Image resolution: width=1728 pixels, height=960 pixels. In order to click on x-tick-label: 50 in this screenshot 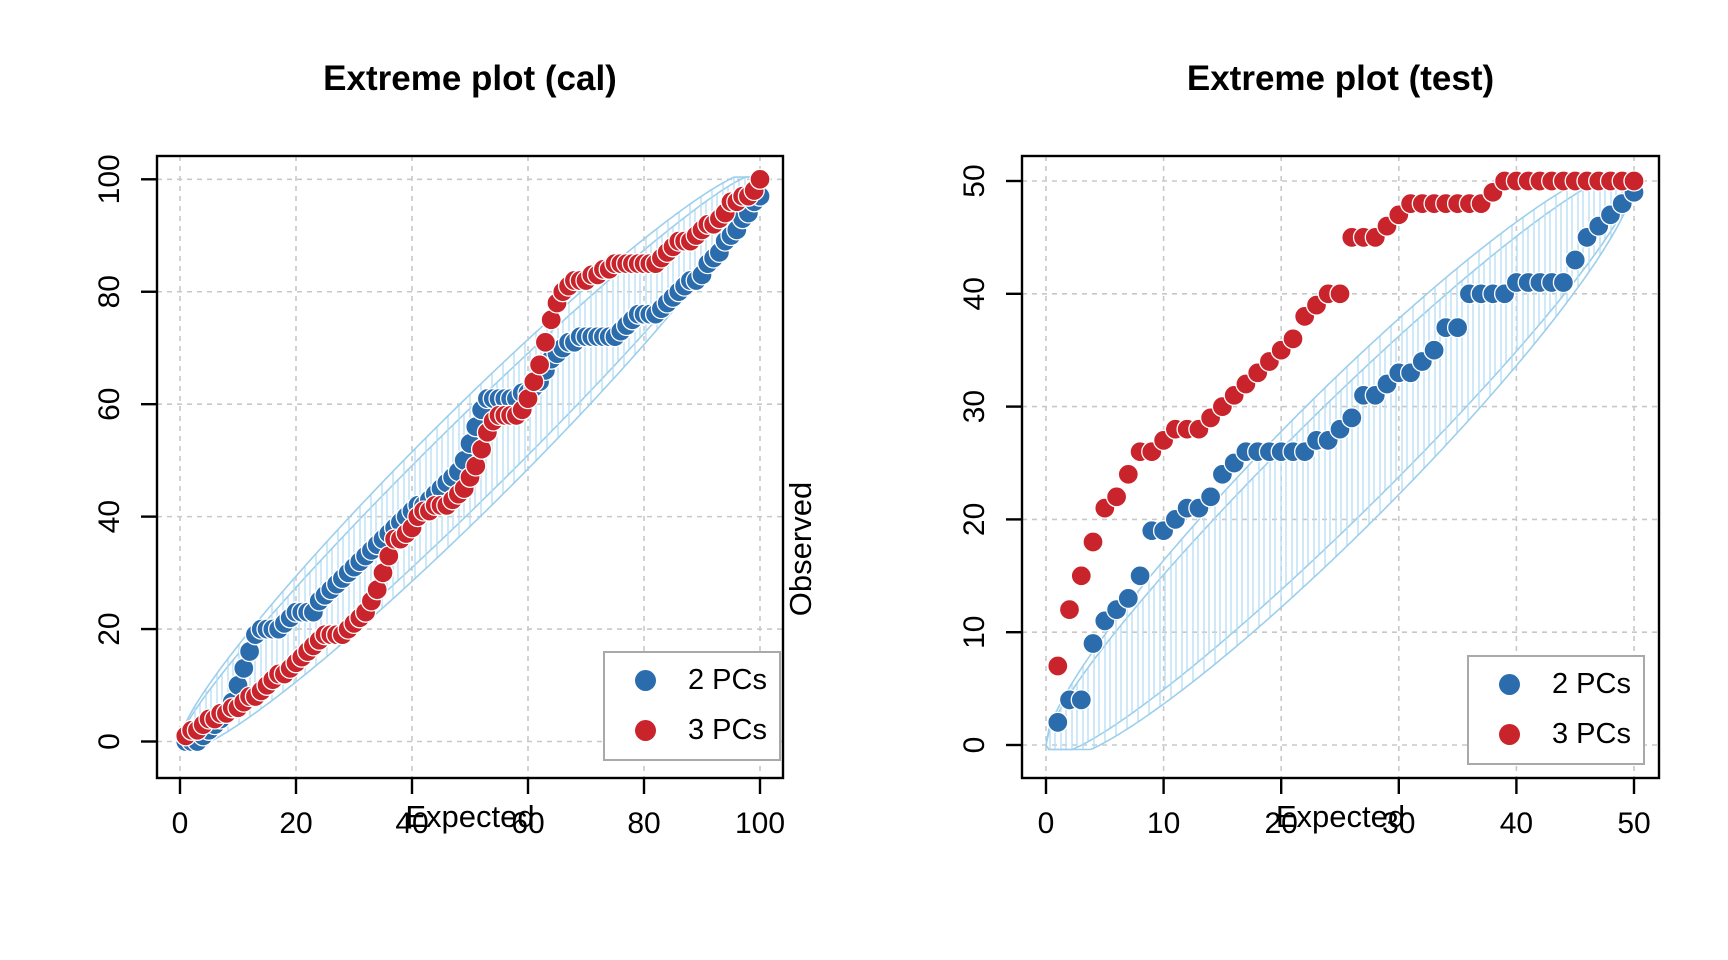, I will do `click(1633, 823)`.